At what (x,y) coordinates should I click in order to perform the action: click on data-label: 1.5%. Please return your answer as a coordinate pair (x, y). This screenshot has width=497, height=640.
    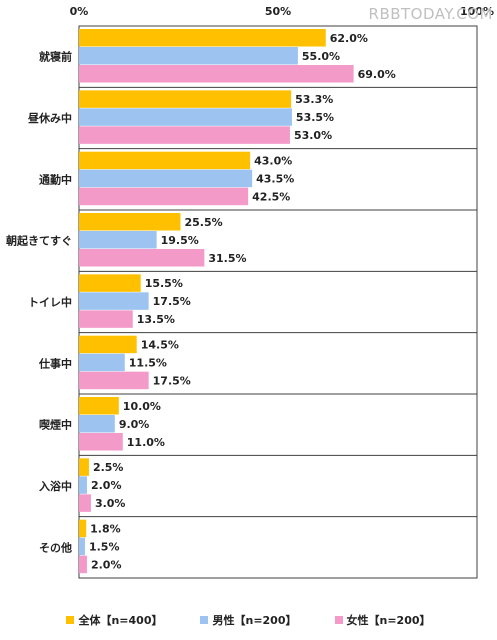
    Looking at the image, I should click on (104, 546).